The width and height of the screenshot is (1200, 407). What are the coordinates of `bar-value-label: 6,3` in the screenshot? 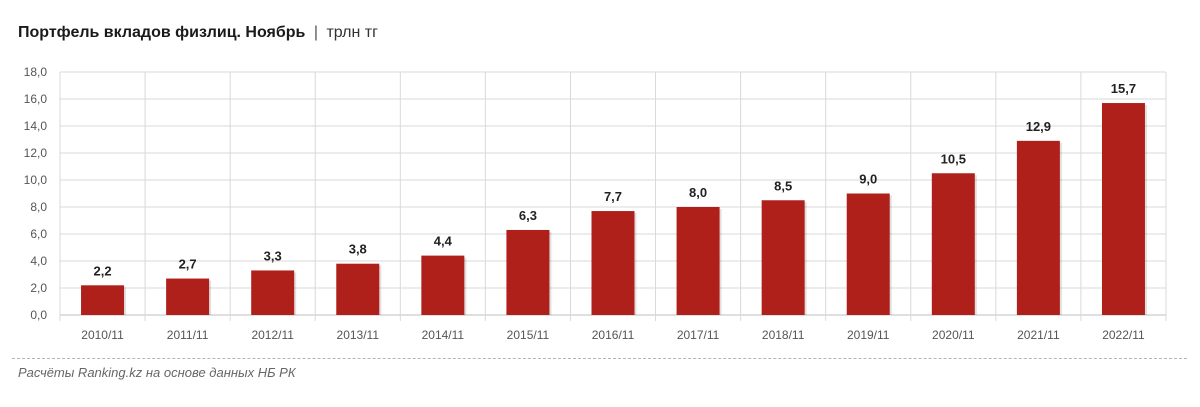 It's located at (528, 215).